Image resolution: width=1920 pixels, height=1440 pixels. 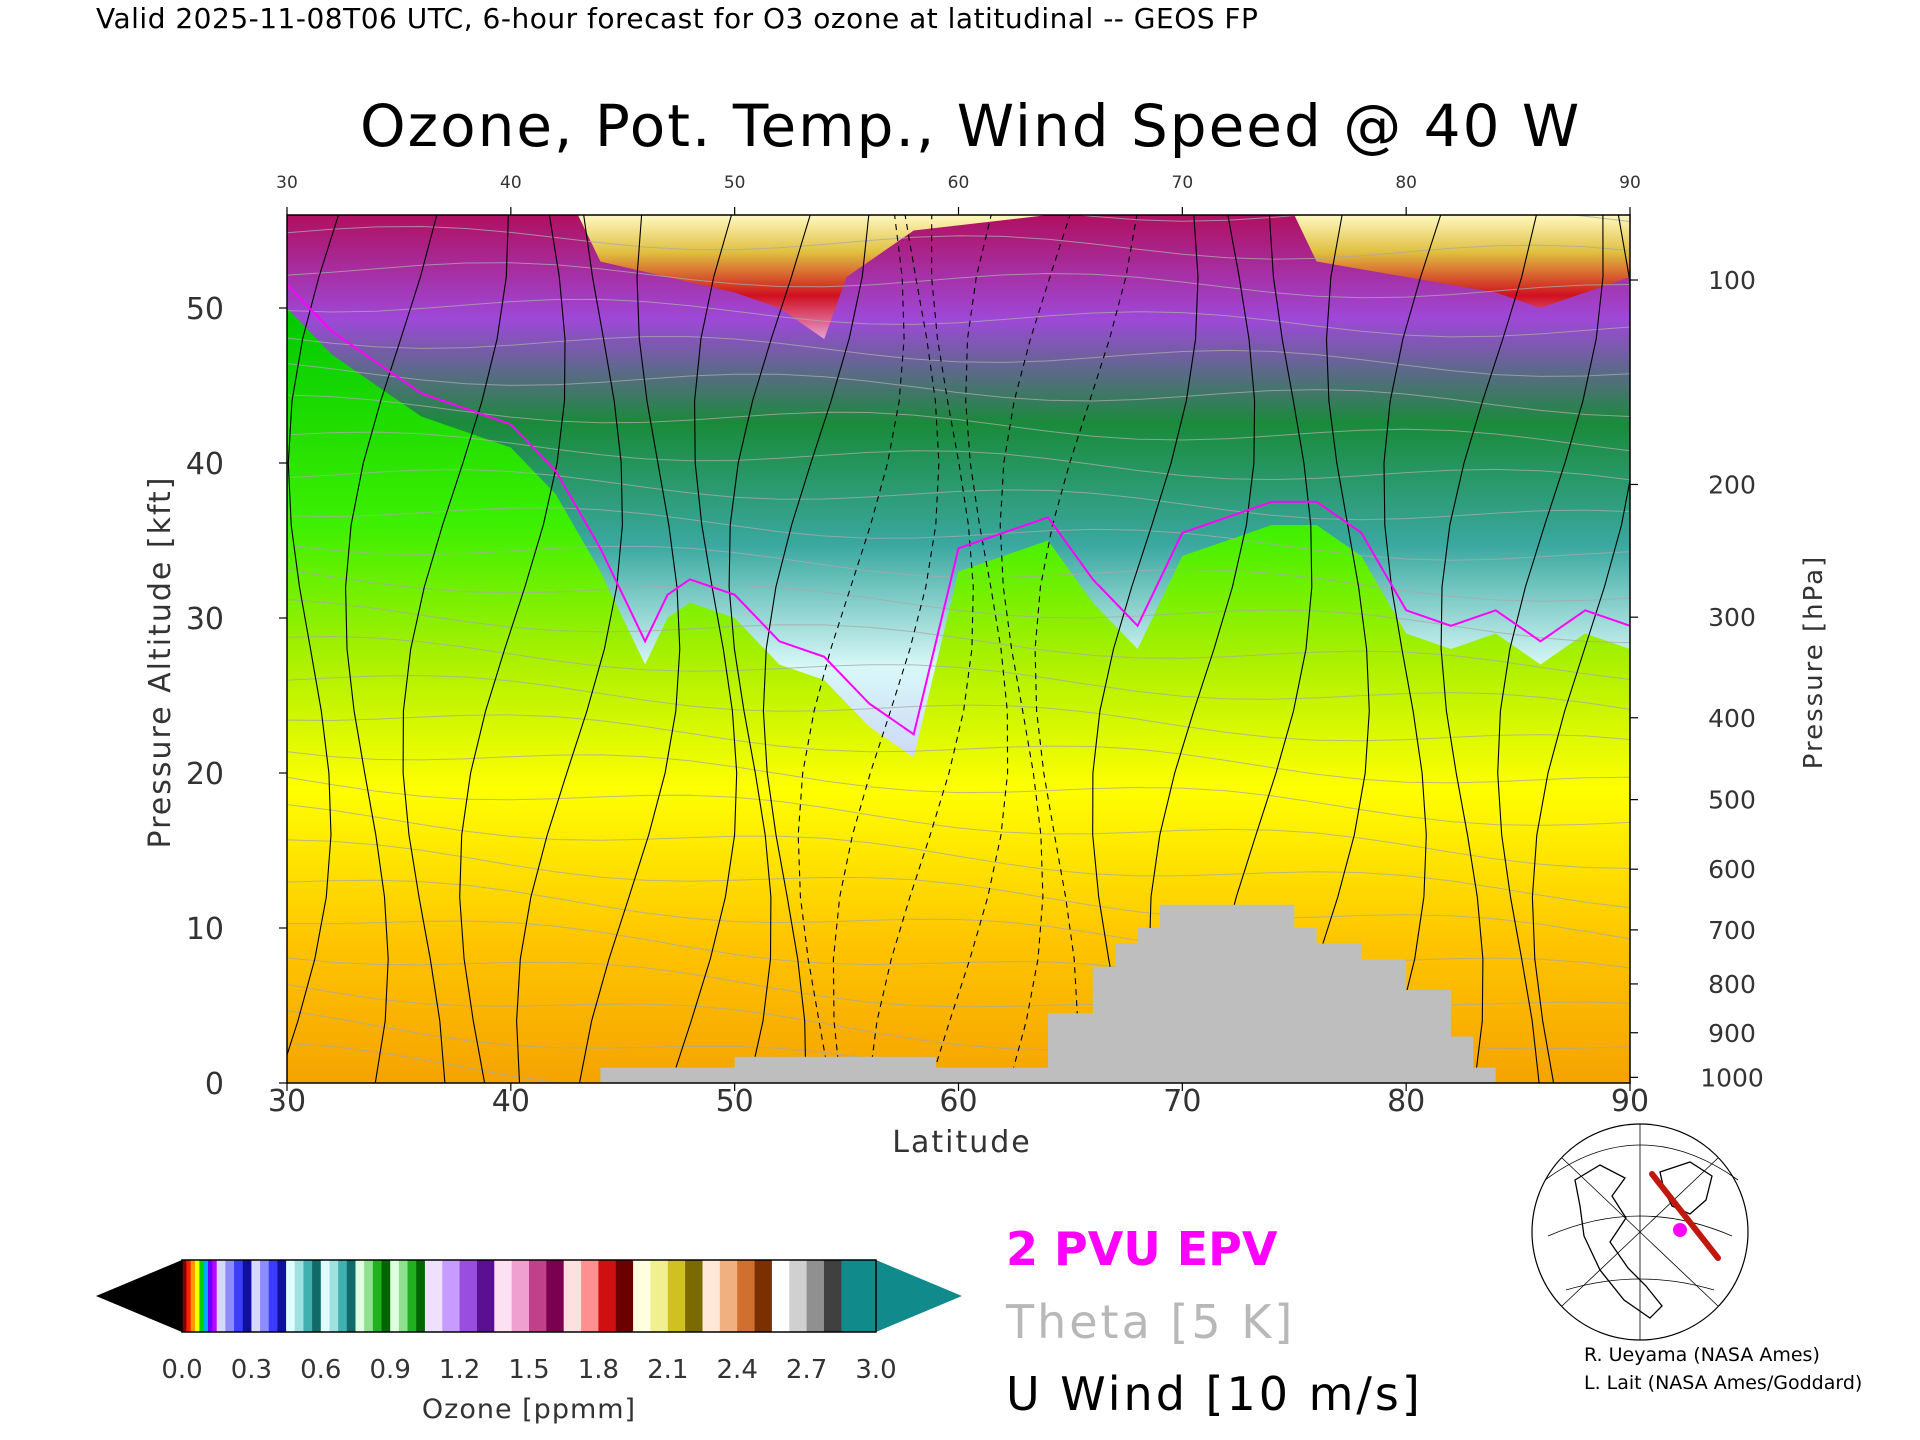 What do you see at coordinates (958, 194) in the screenshot?
I see `x-axis-top: 30 40 50 60 70 80 90` at bounding box center [958, 194].